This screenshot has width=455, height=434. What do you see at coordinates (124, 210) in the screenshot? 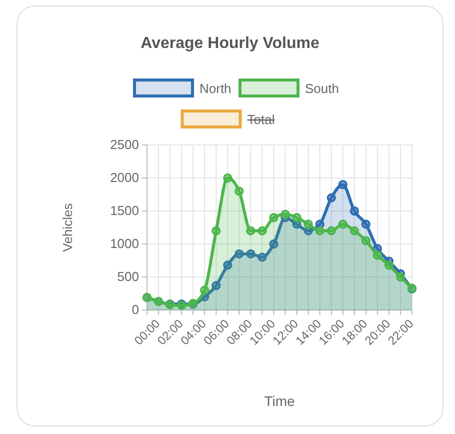
I see `y-tick-label: 1500` at bounding box center [124, 210].